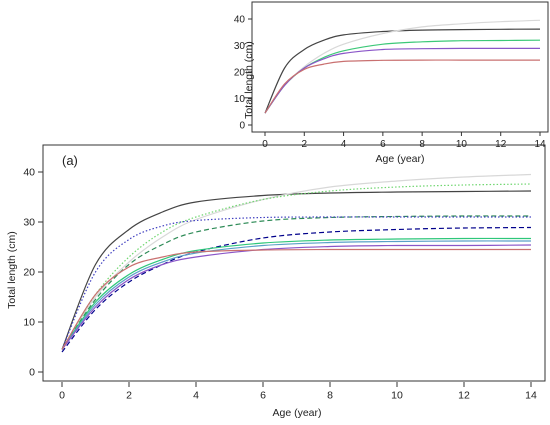  Describe the element at coordinates (240, 73) in the screenshot. I see `inset-y-tick-label: 20` at that location.